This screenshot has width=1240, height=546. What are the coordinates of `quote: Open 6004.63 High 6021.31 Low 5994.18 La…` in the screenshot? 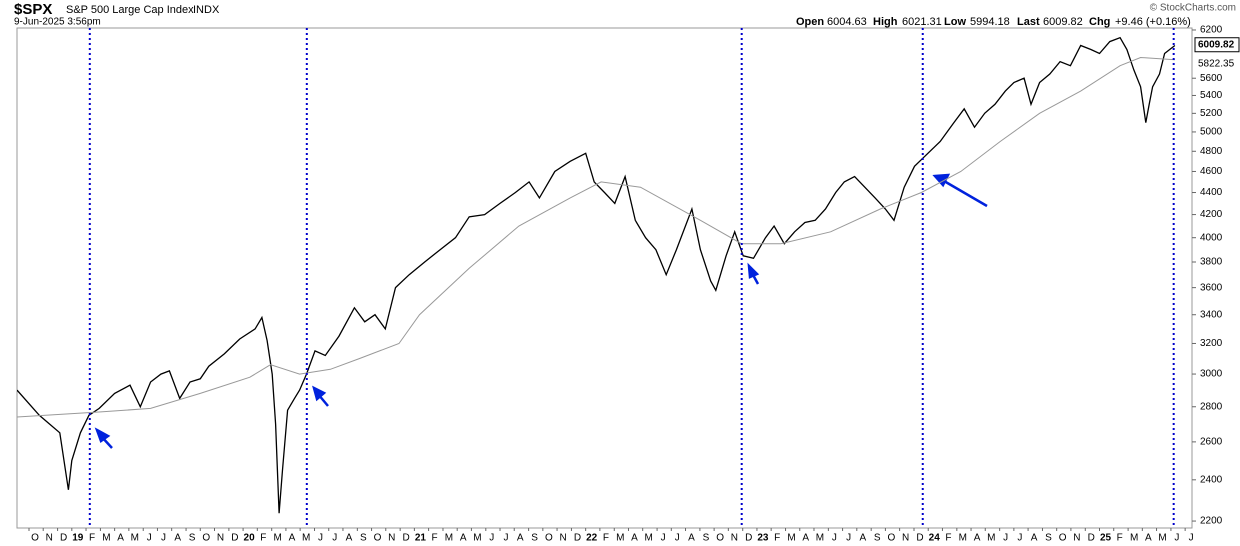 It's located at (993, 22).